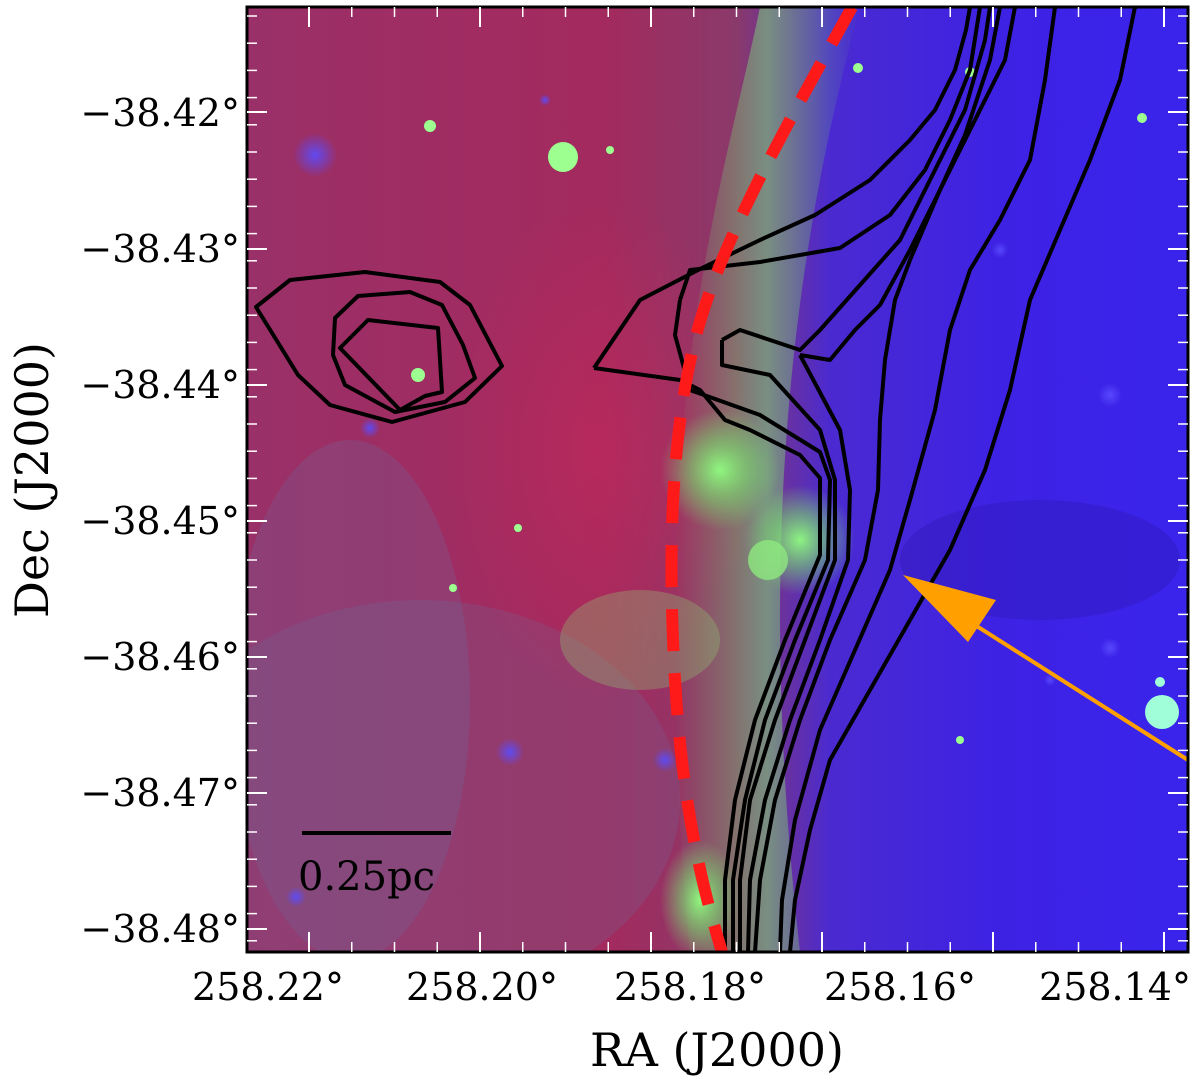 This screenshot has height=1083, width=1200. What do you see at coordinates (268, 987) in the screenshot?
I see `x-tick-label: 258.22°` at bounding box center [268, 987].